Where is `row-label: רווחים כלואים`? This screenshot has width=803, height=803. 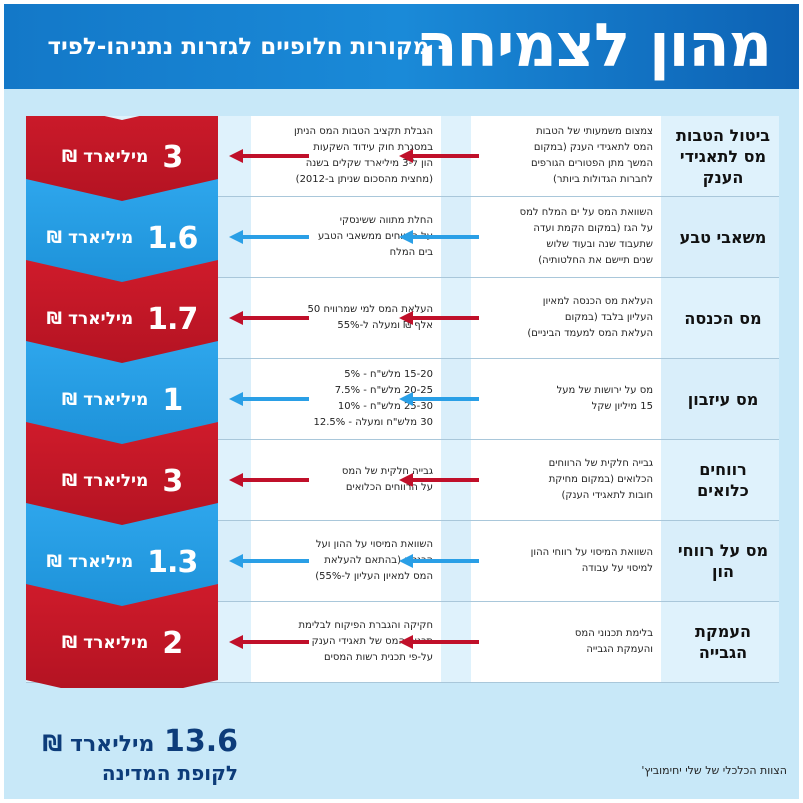
row-label: רווחים כלואים is located at coordinates (723, 480).